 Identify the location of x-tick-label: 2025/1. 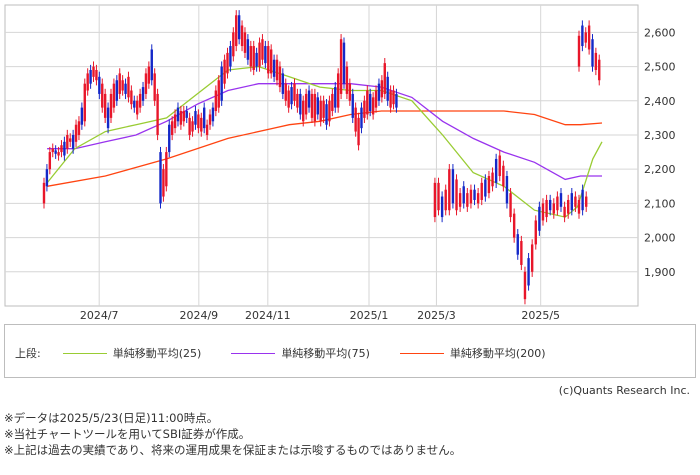
(369, 315).